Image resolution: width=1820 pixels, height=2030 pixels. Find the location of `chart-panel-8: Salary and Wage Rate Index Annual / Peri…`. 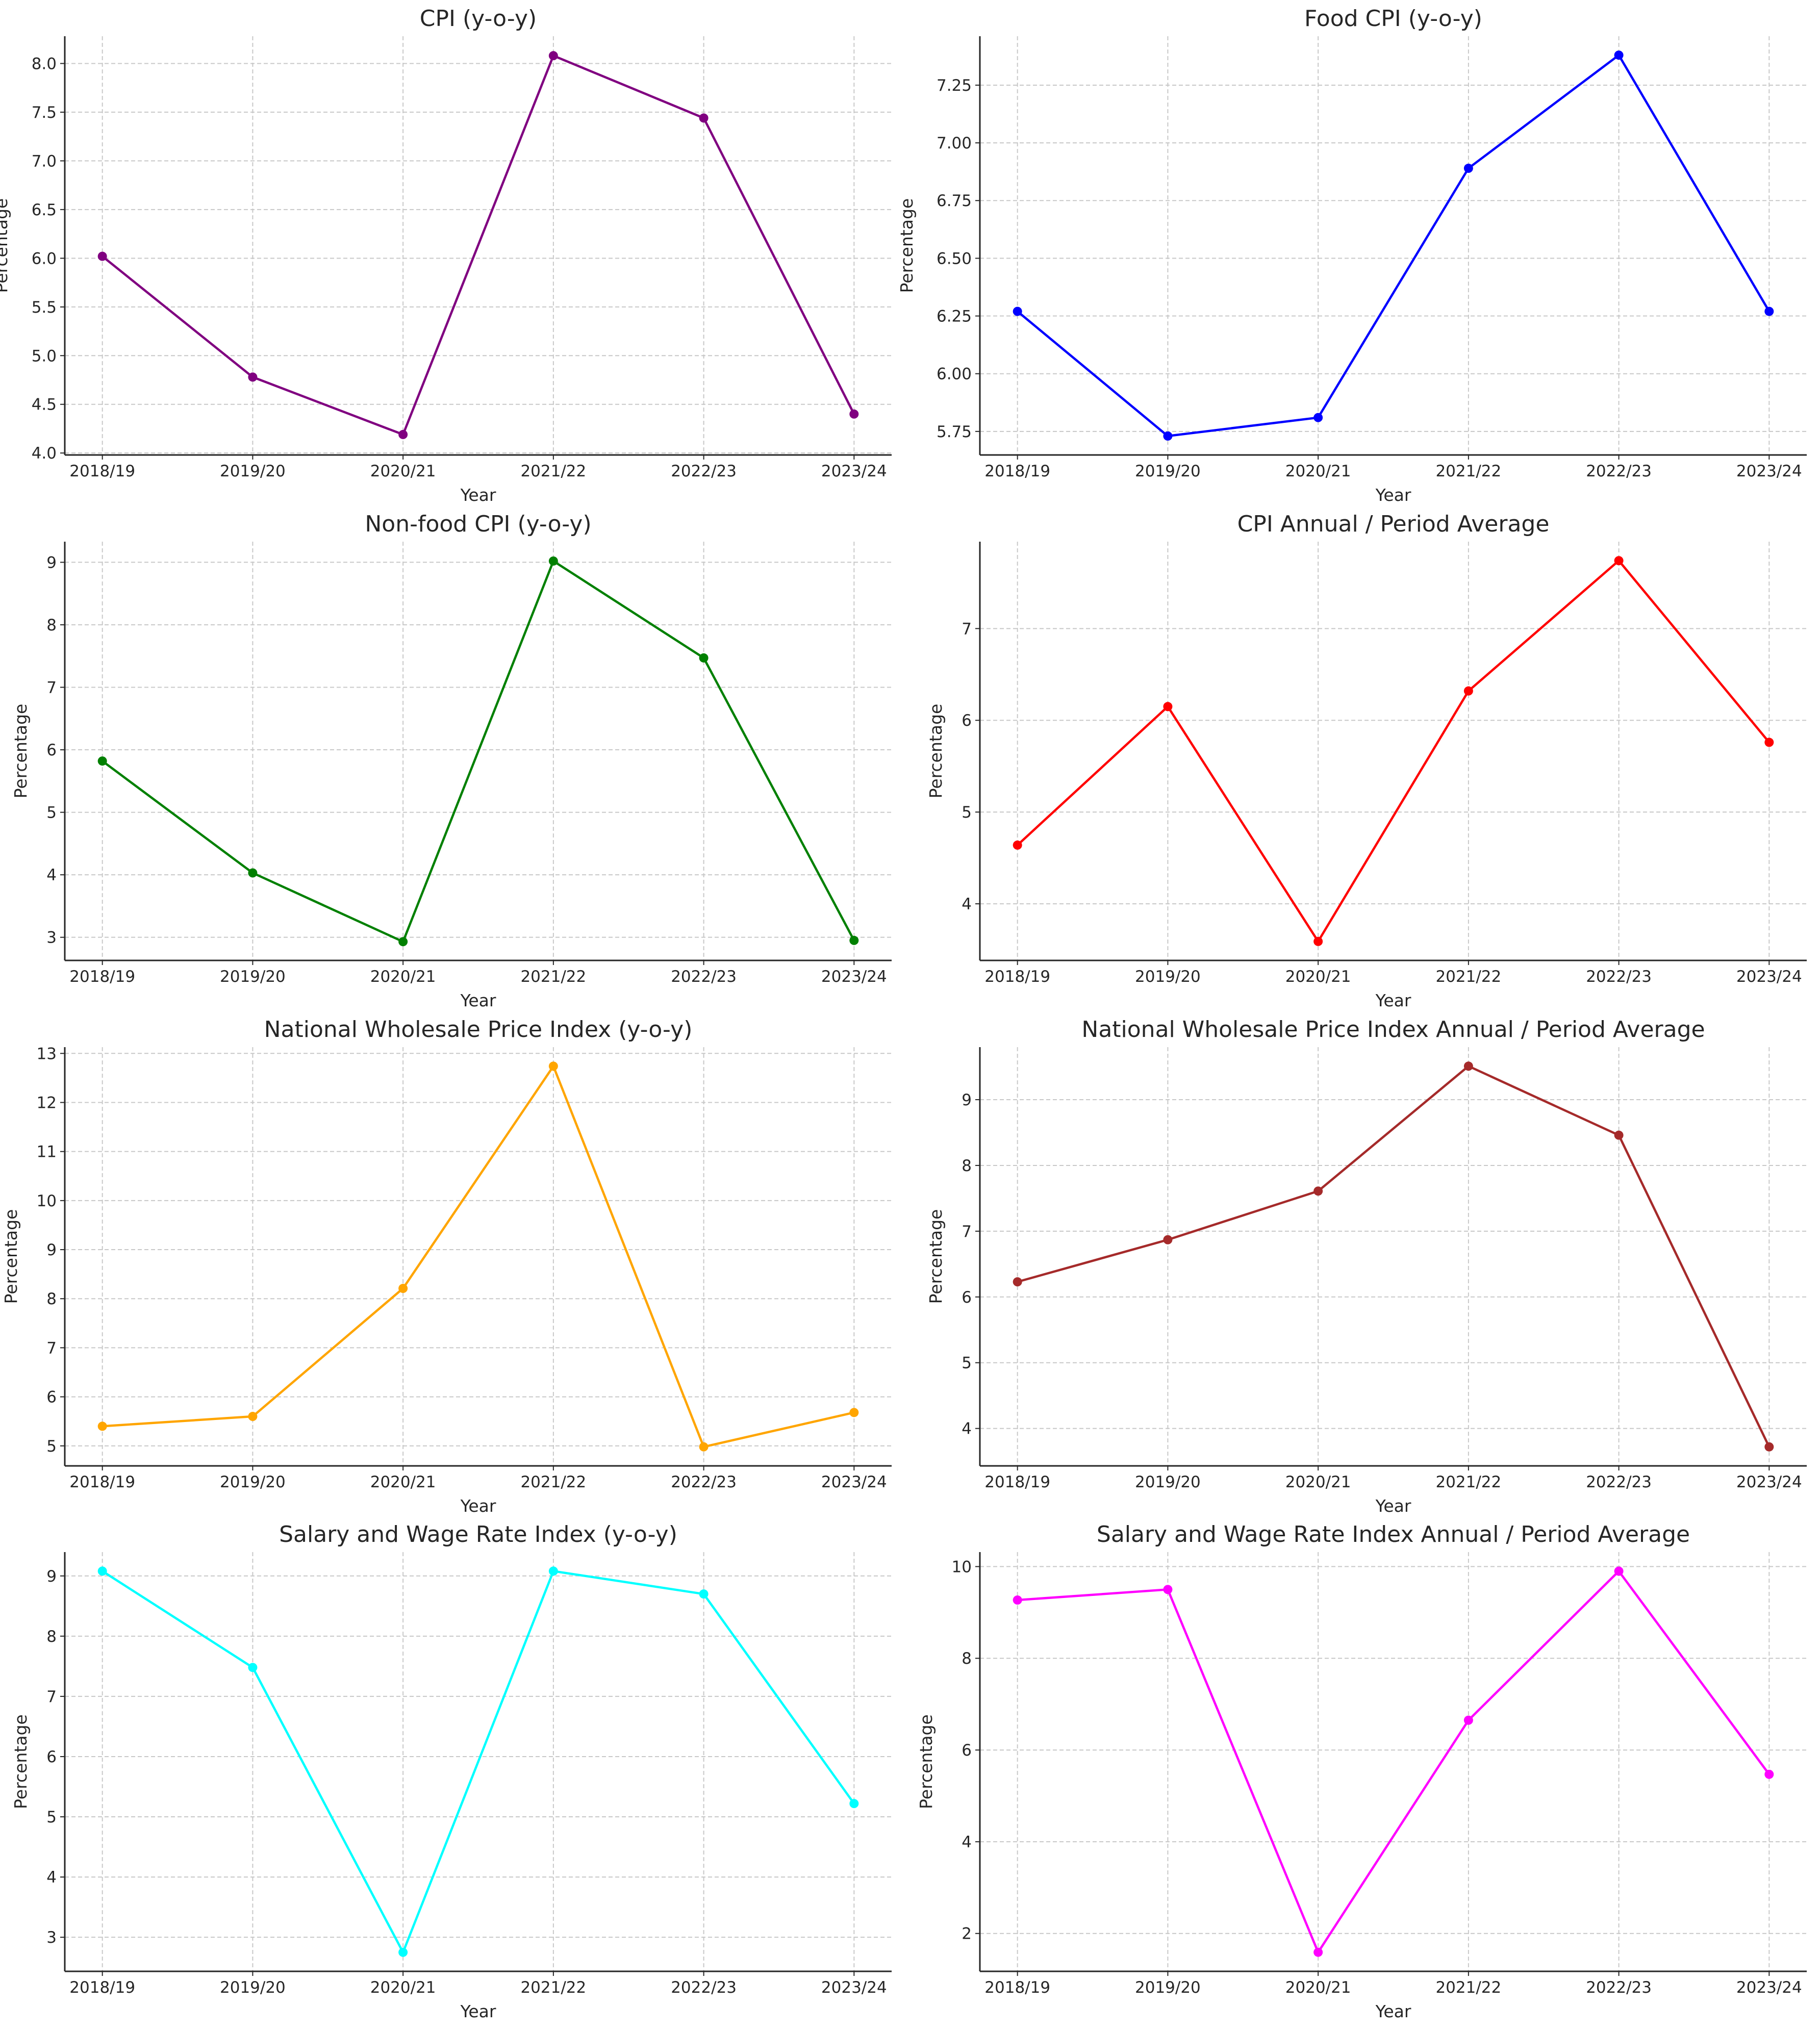

chart-panel-8: Salary and Wage Rate Index Annual / Peri… is located at coordinates (1361, 1771).